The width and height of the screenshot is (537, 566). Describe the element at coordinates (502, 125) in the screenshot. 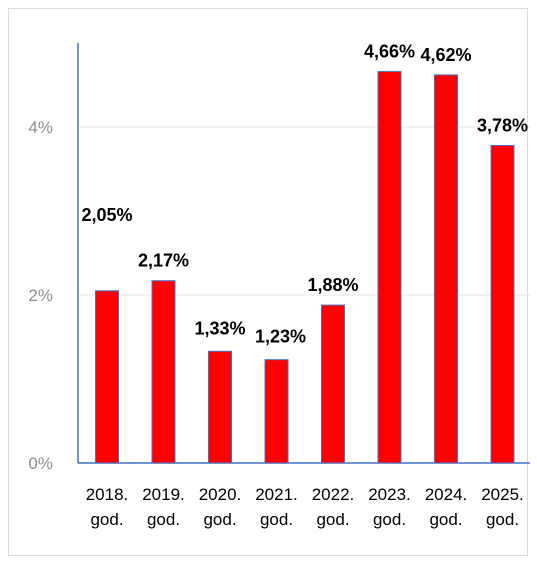

I see `data-label: 3,78%` at that location.